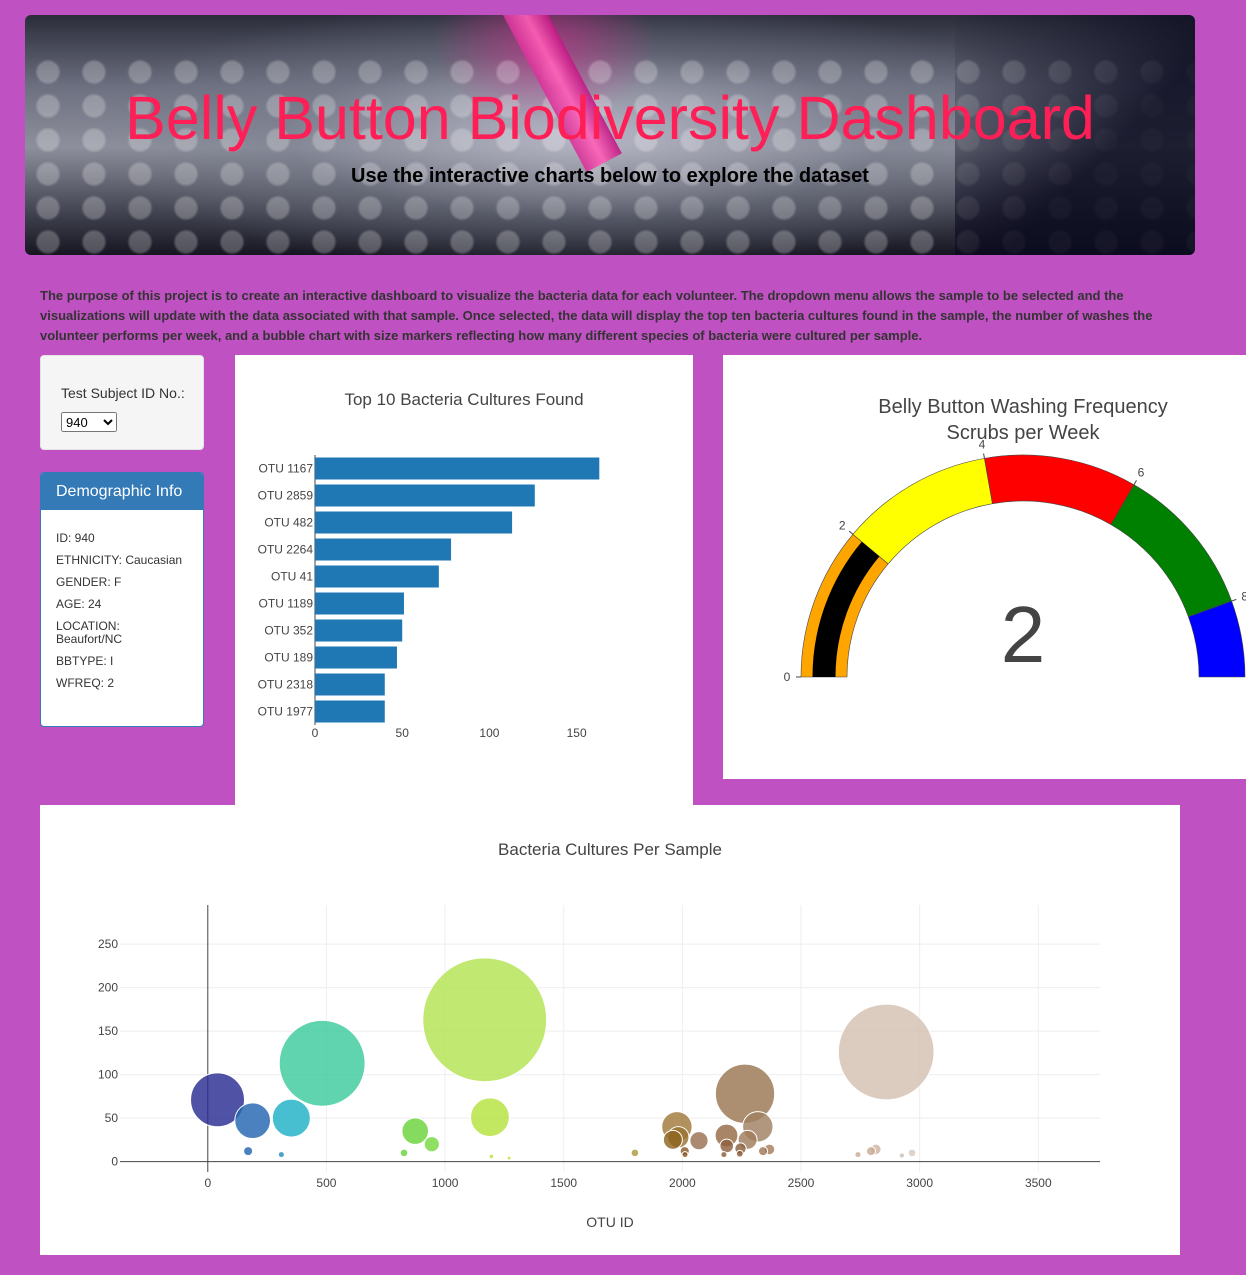 The image size is (1246, 1275). I want to click on bubble-x-tick-label: 500, so click(326, 1183).